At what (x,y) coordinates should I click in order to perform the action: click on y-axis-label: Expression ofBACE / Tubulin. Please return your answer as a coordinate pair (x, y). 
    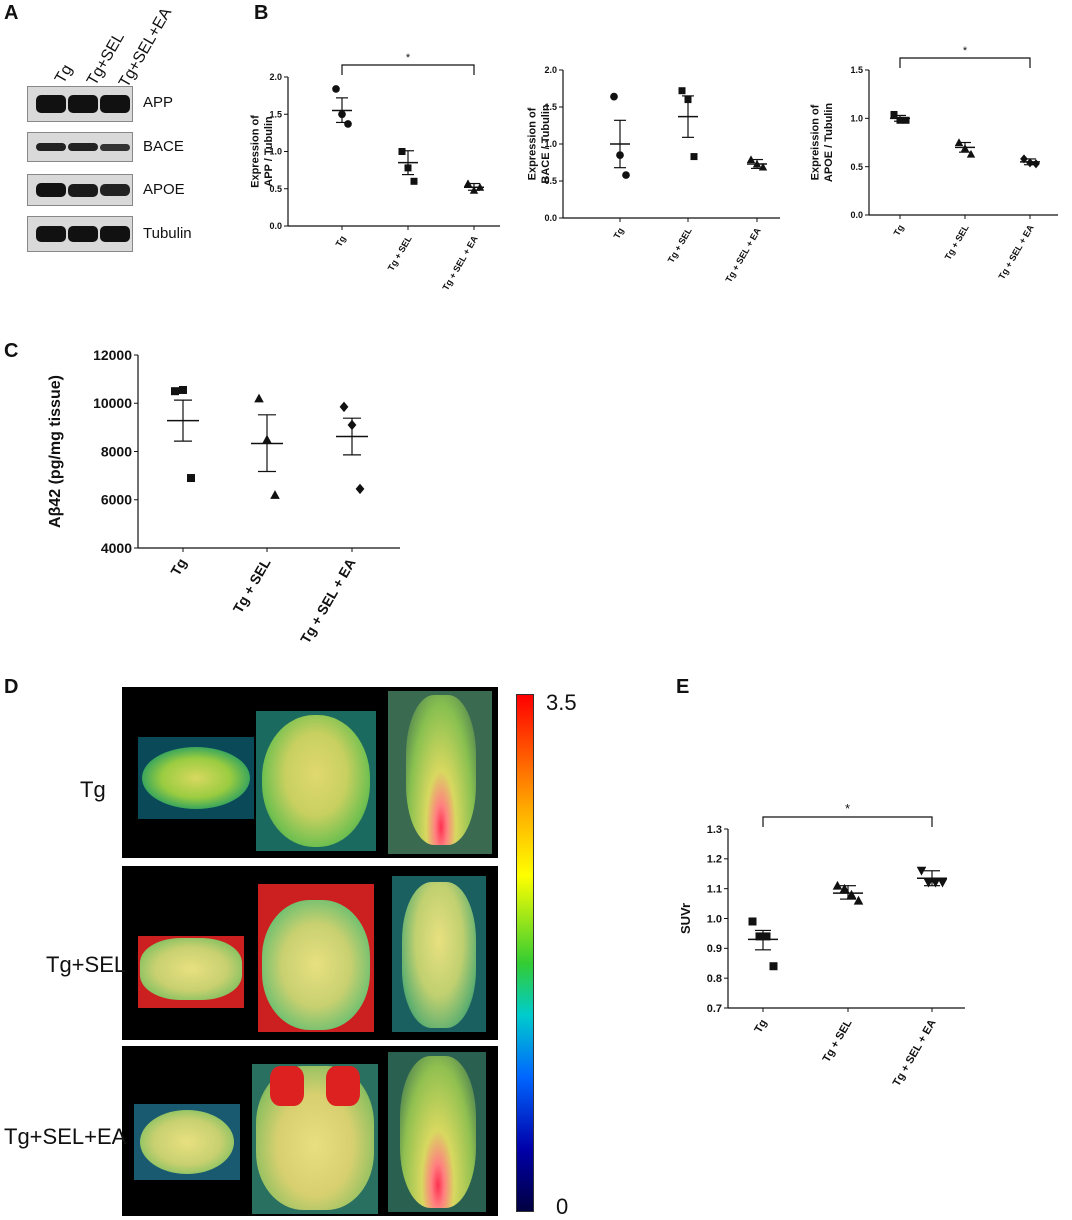
    Looking at the image, I should click on (539, 144).